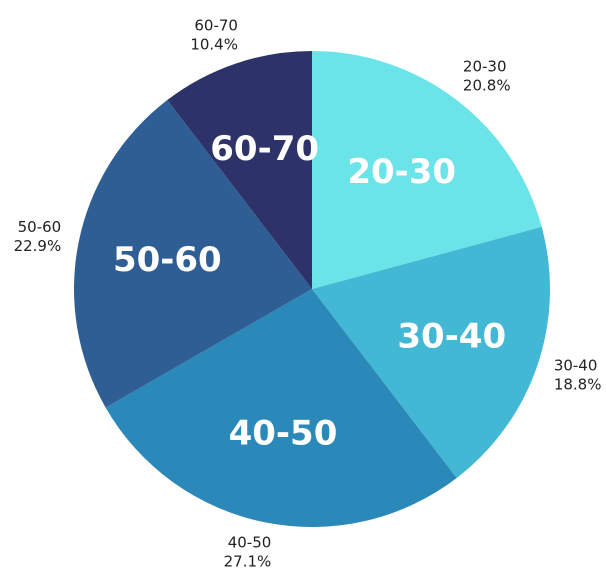 This screenshot has height=572, width=606. I want to click on slice-outer-label: 30-40, so click(576, 366).